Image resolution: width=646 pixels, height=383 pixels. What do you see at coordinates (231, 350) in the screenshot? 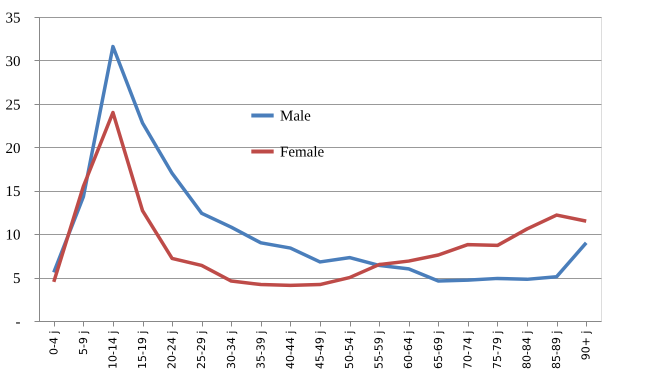
I see `x-tick-label: 30-34 j` at bounding box center [231, 350].